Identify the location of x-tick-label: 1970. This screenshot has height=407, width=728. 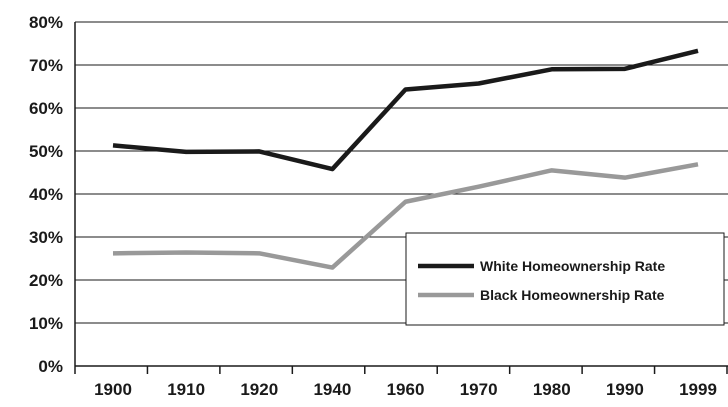
(479, 389).